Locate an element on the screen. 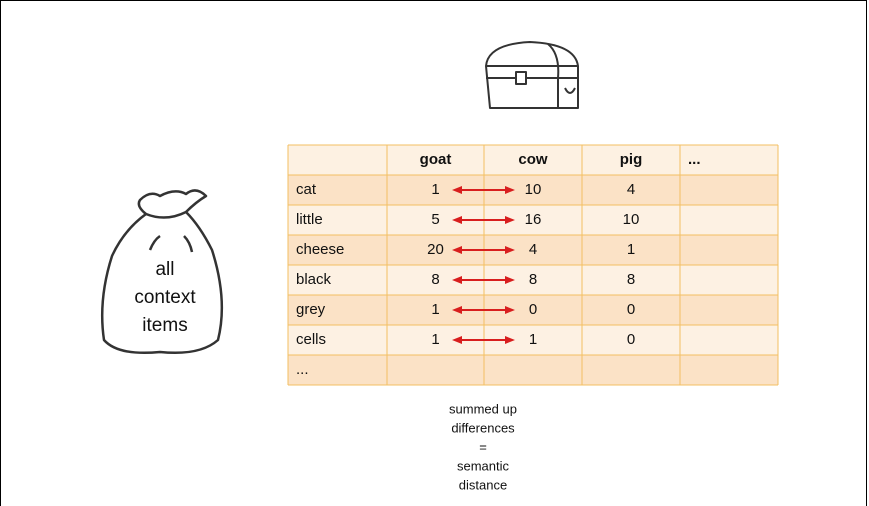 The width and height of the screenshot is (869, 506). caption-line: distance is located at coordinates (483, 484).